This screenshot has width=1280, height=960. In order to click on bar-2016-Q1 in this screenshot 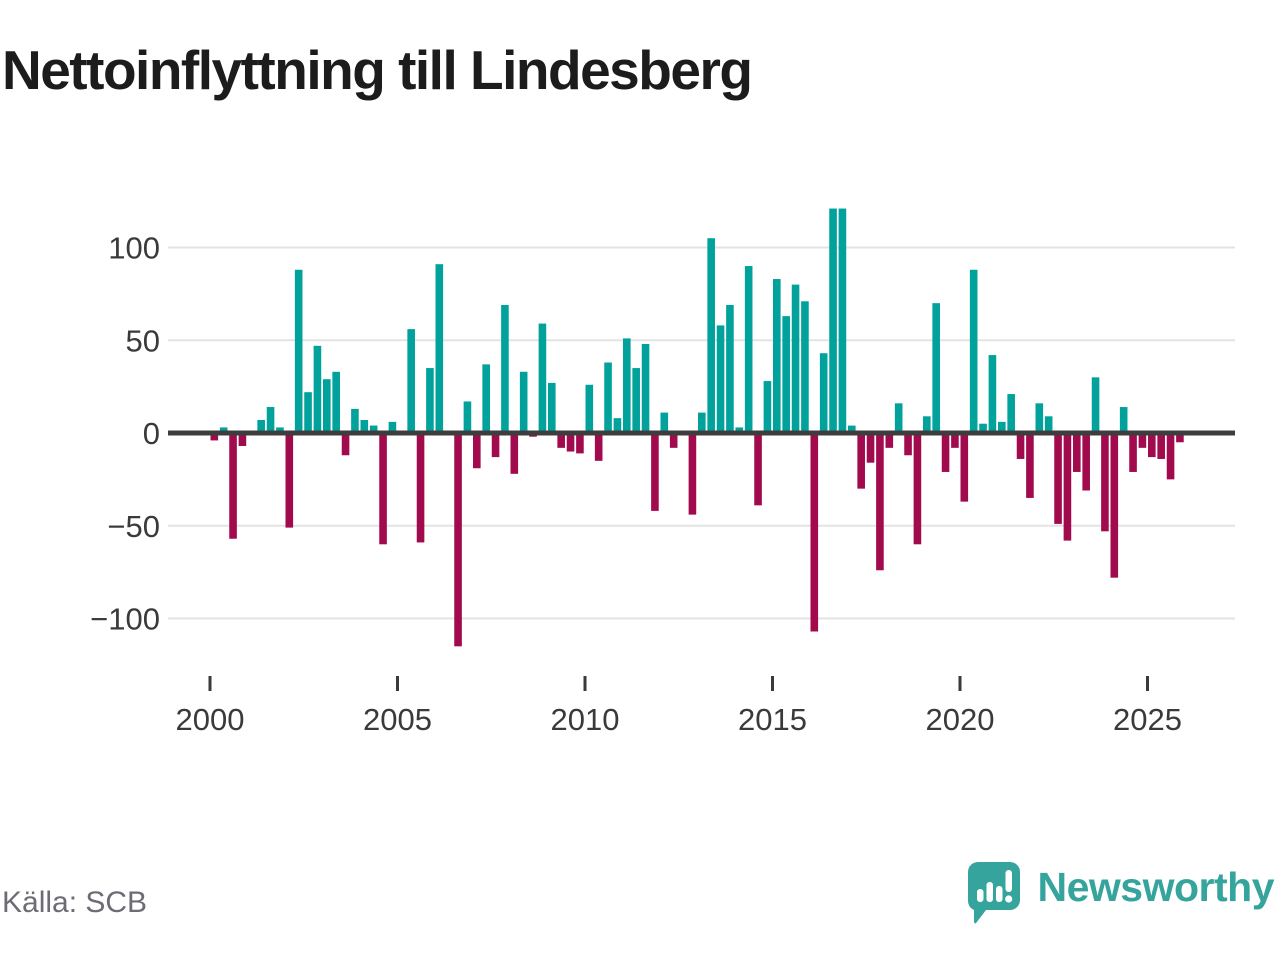, I will do `click(814, 532)`.